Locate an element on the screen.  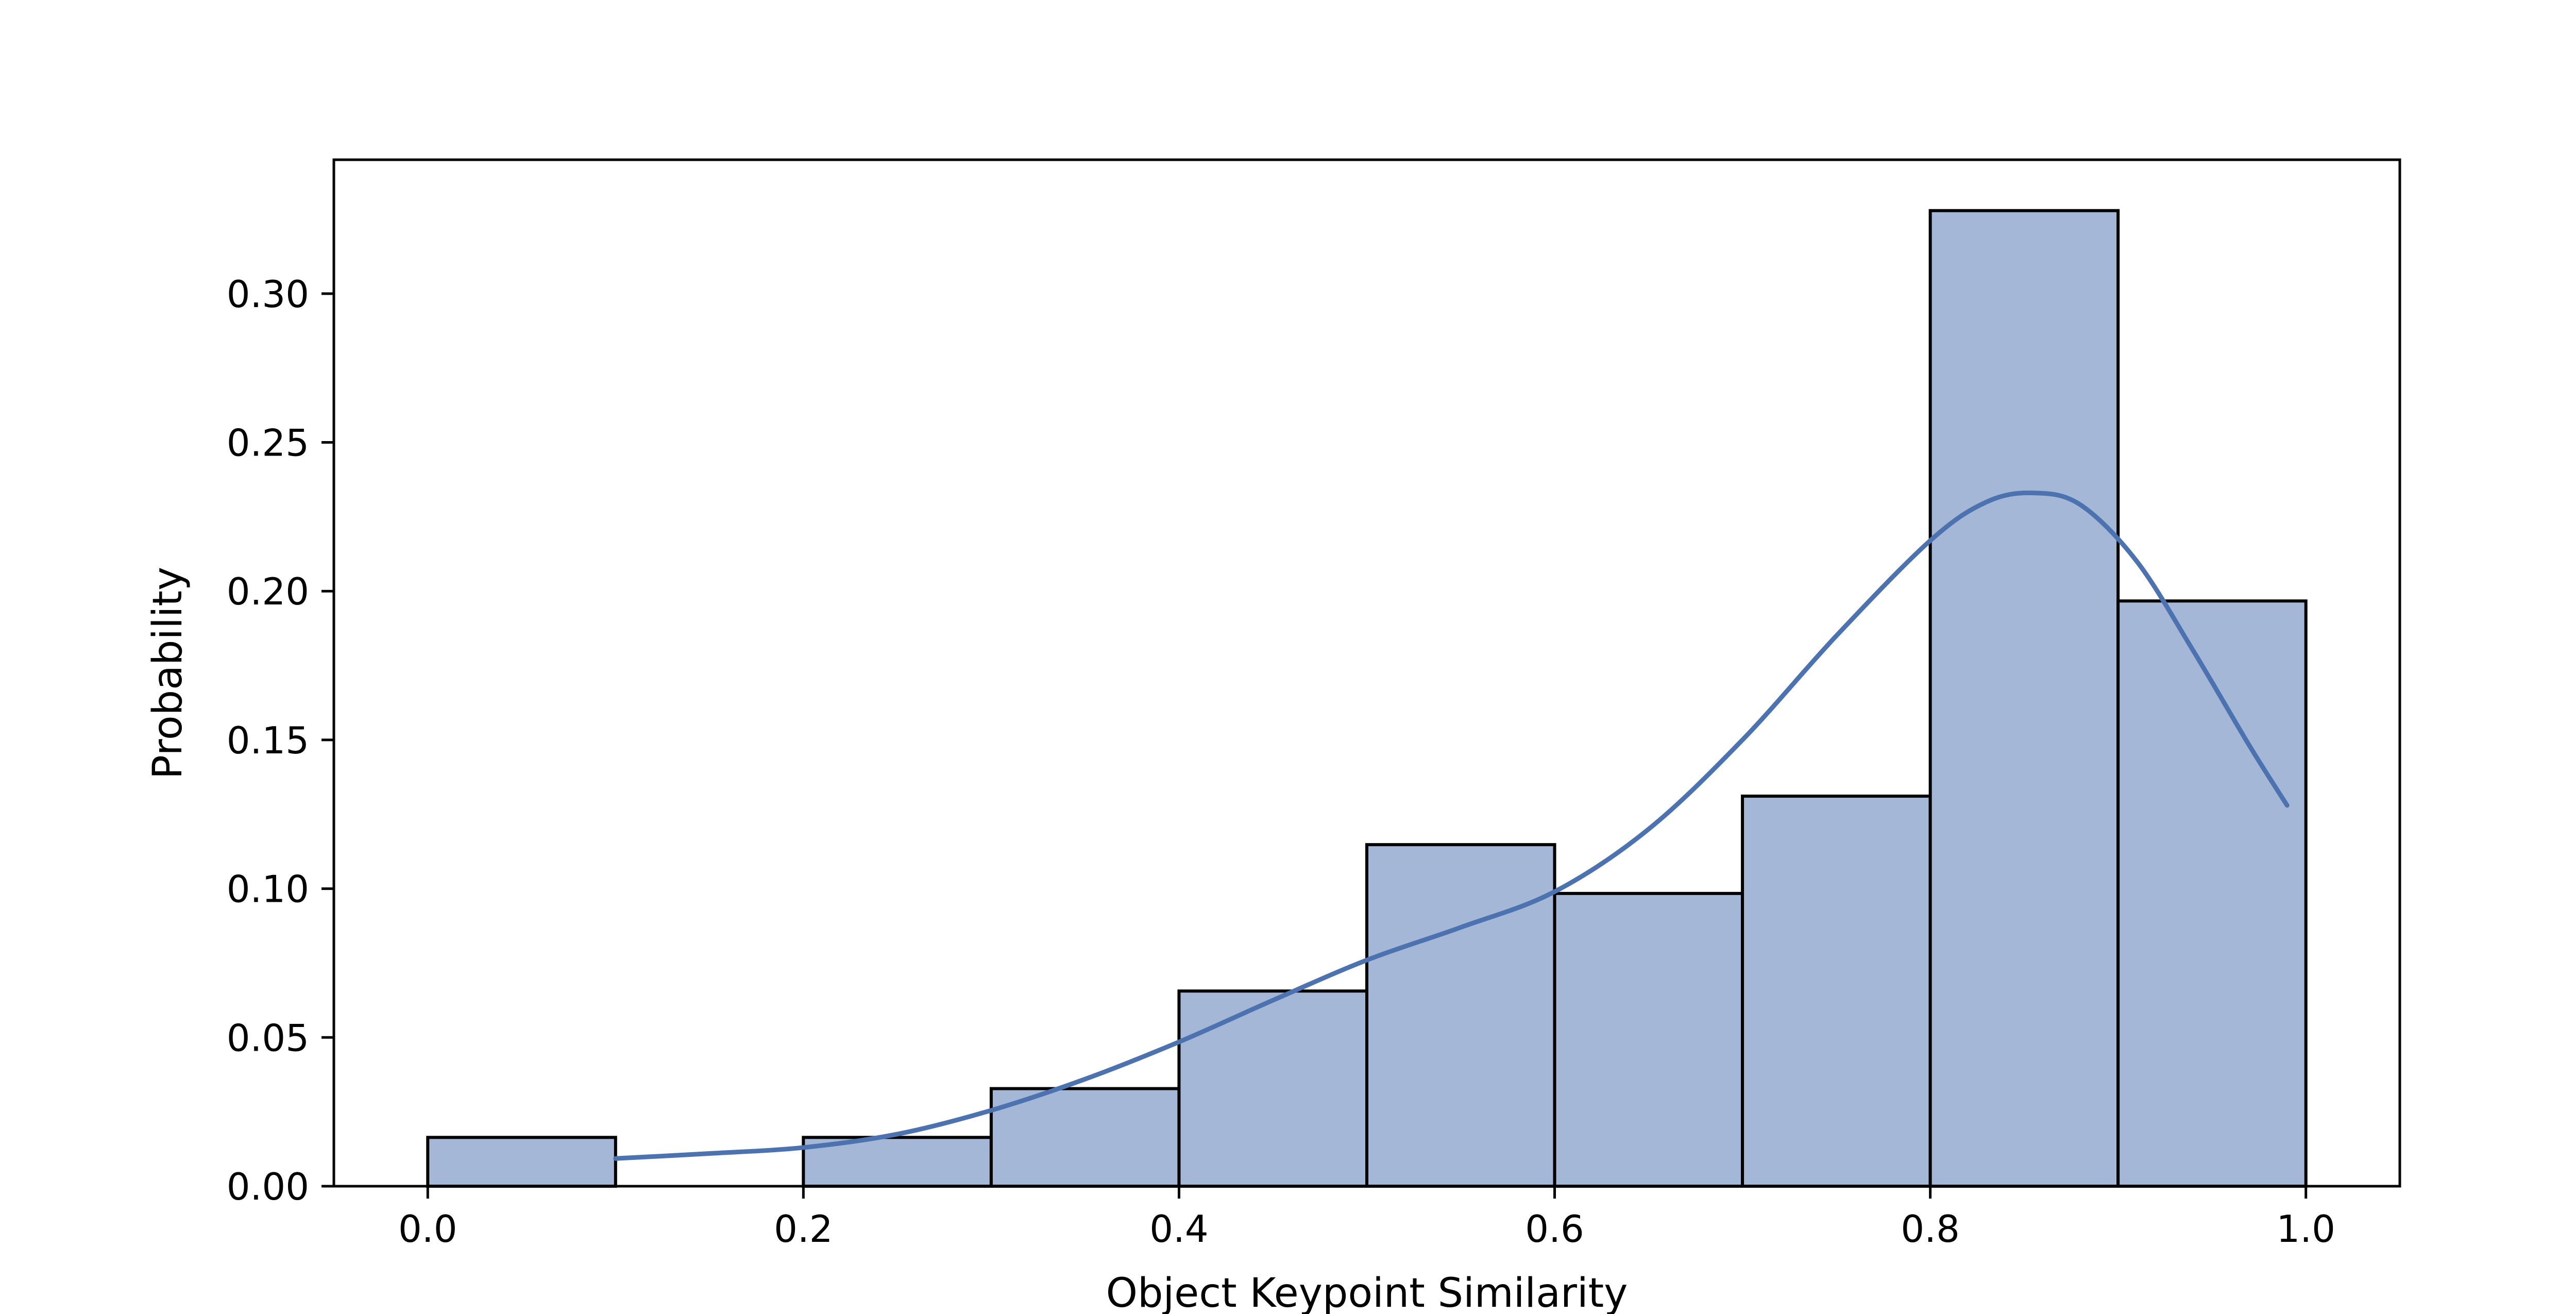
x-axis-ticks: 0.0 0.2 0.4 0.6 0.8 1.0 is located at coordinates (1366, 1218).